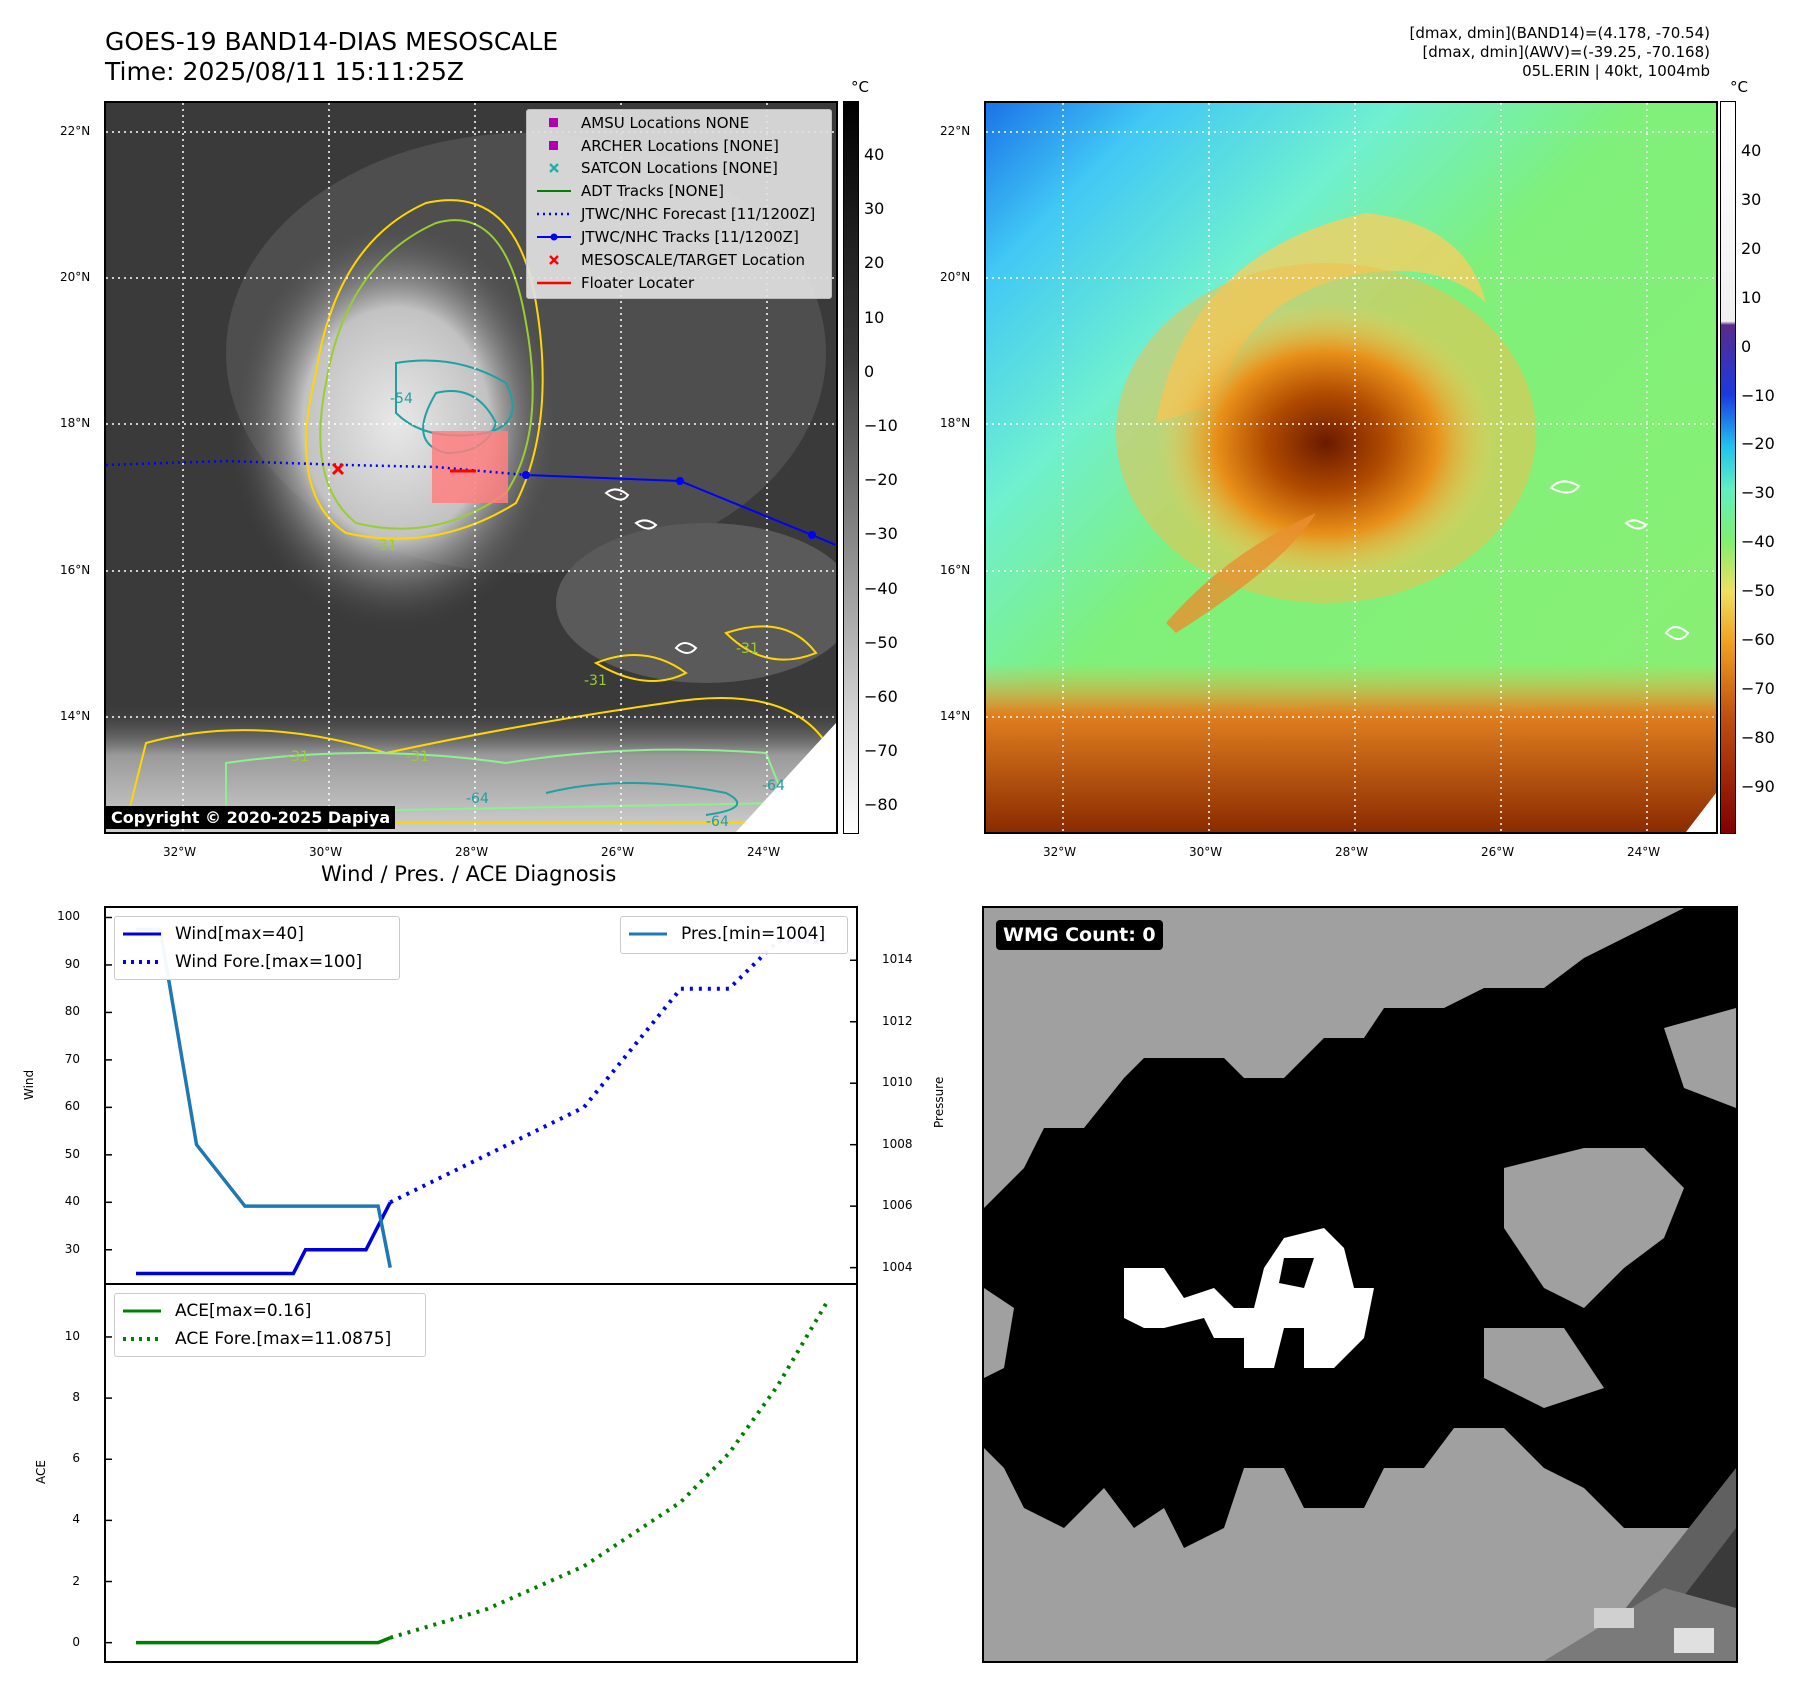  Describe the element at coordinates (693, 260) in the screenshot. I see `legend-label: MESOSCALE/TARGET Location` at that location.